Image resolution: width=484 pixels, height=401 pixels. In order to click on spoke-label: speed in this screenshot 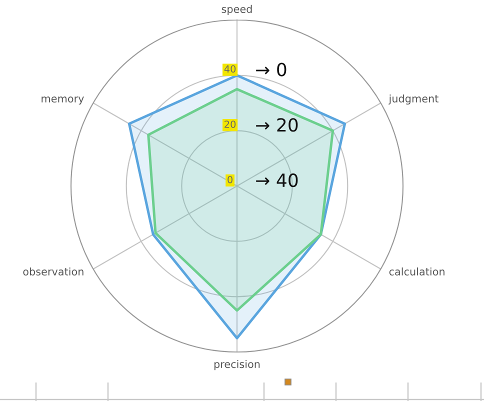, I will do `click(237, 9)`.